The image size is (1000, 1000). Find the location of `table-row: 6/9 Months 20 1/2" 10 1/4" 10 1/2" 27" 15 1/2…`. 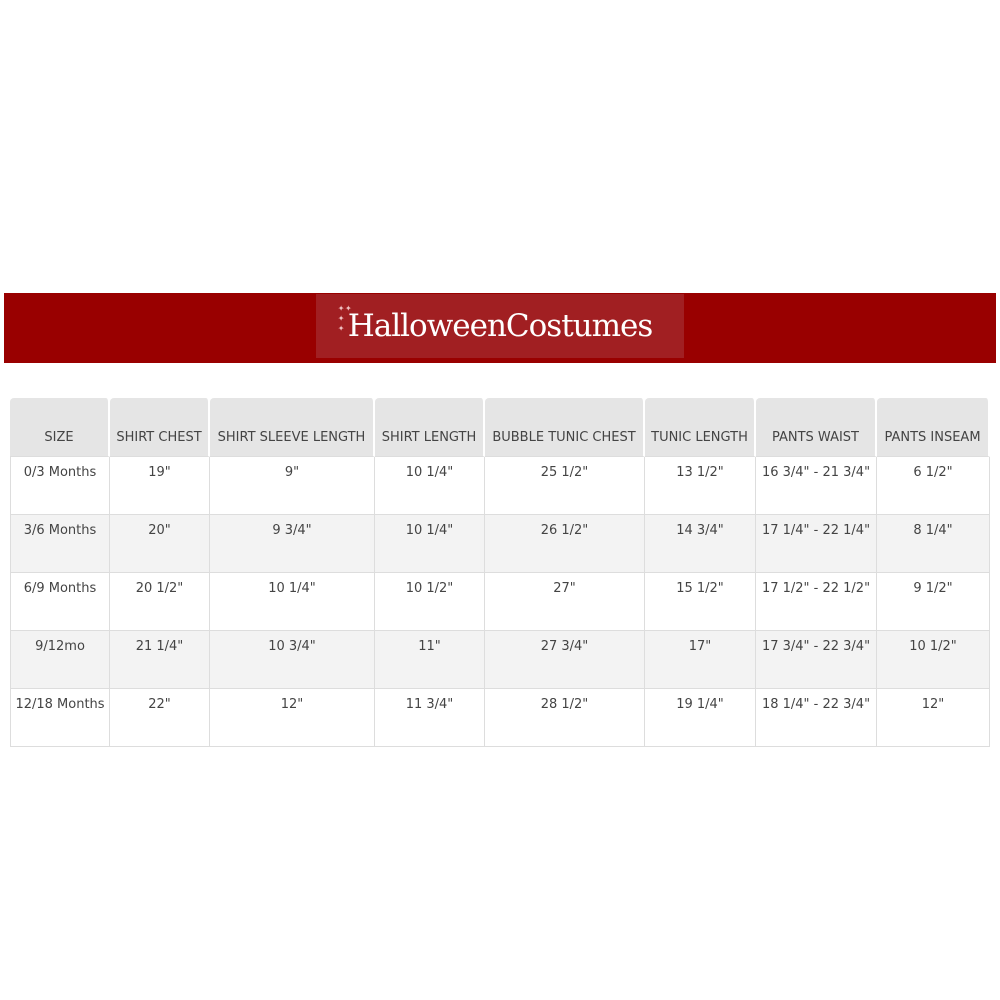

table-row: 6/9 Months 20 1/2" 10 1/4" 10 1/2" 27" 15 1/2… is located at coordinates (500, 602).